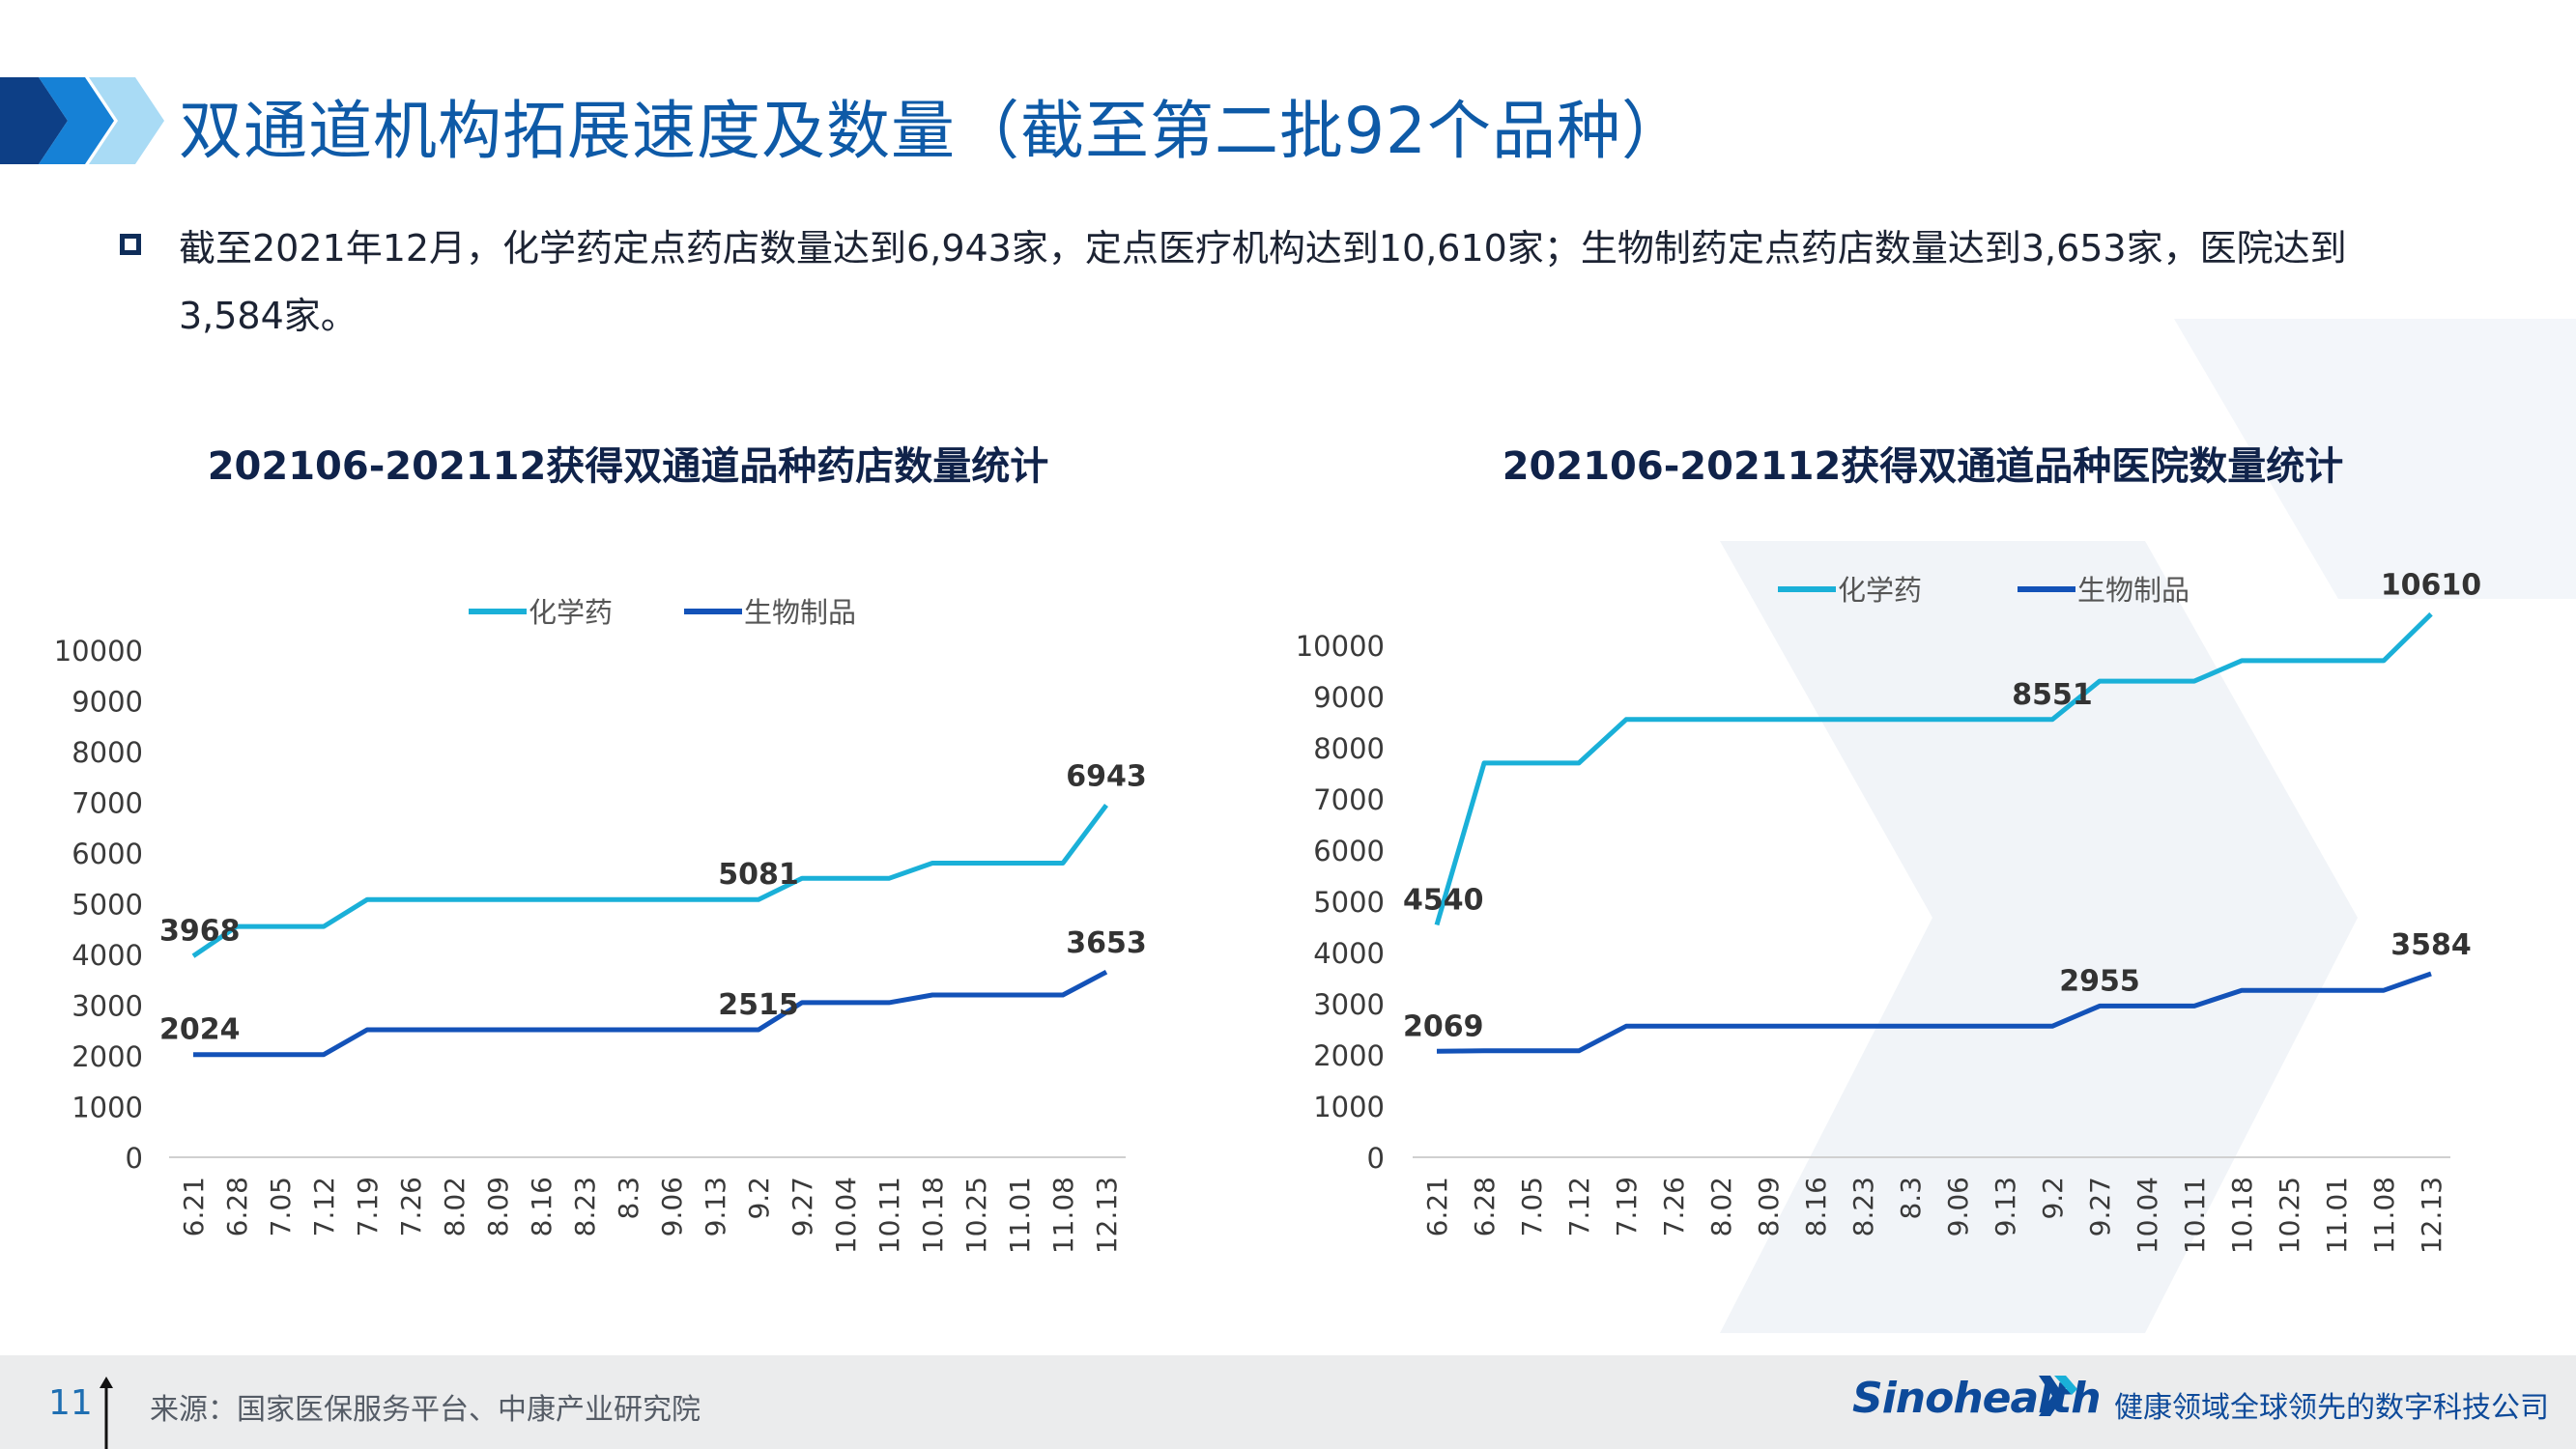 The image size is (2576, 1449). I want to click on data-label: 10610, so click(2431, 586).